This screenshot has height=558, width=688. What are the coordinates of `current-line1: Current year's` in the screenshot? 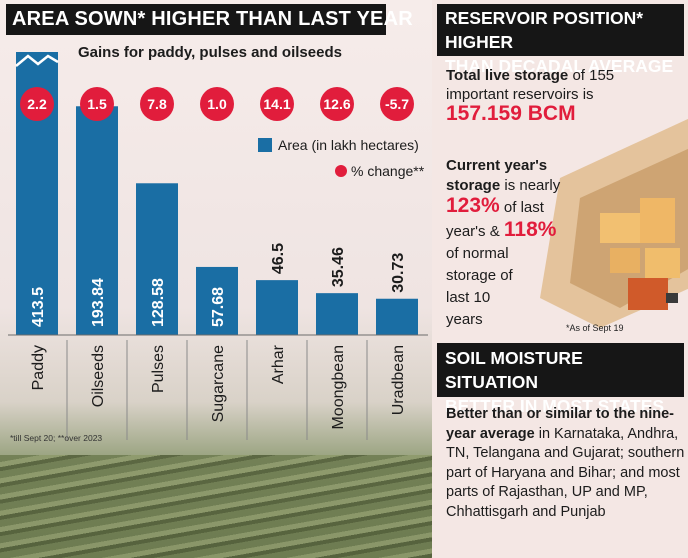 It's located at (496, 165).